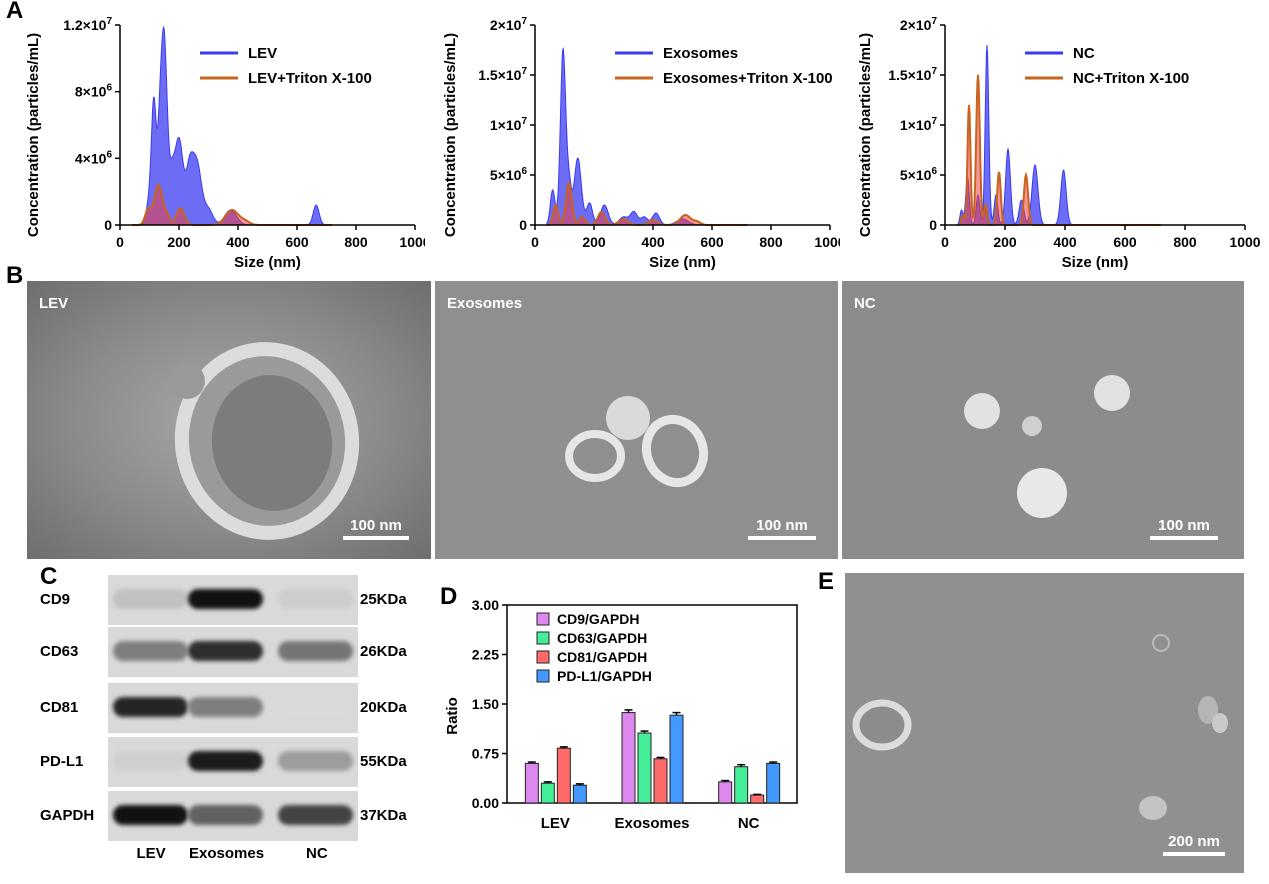 The image size is (1269, 884). What do you see at coordinates (67, 815) in the screenshot?
I see `blot-row-label: GAPDH` at bounding box center [67, 815].